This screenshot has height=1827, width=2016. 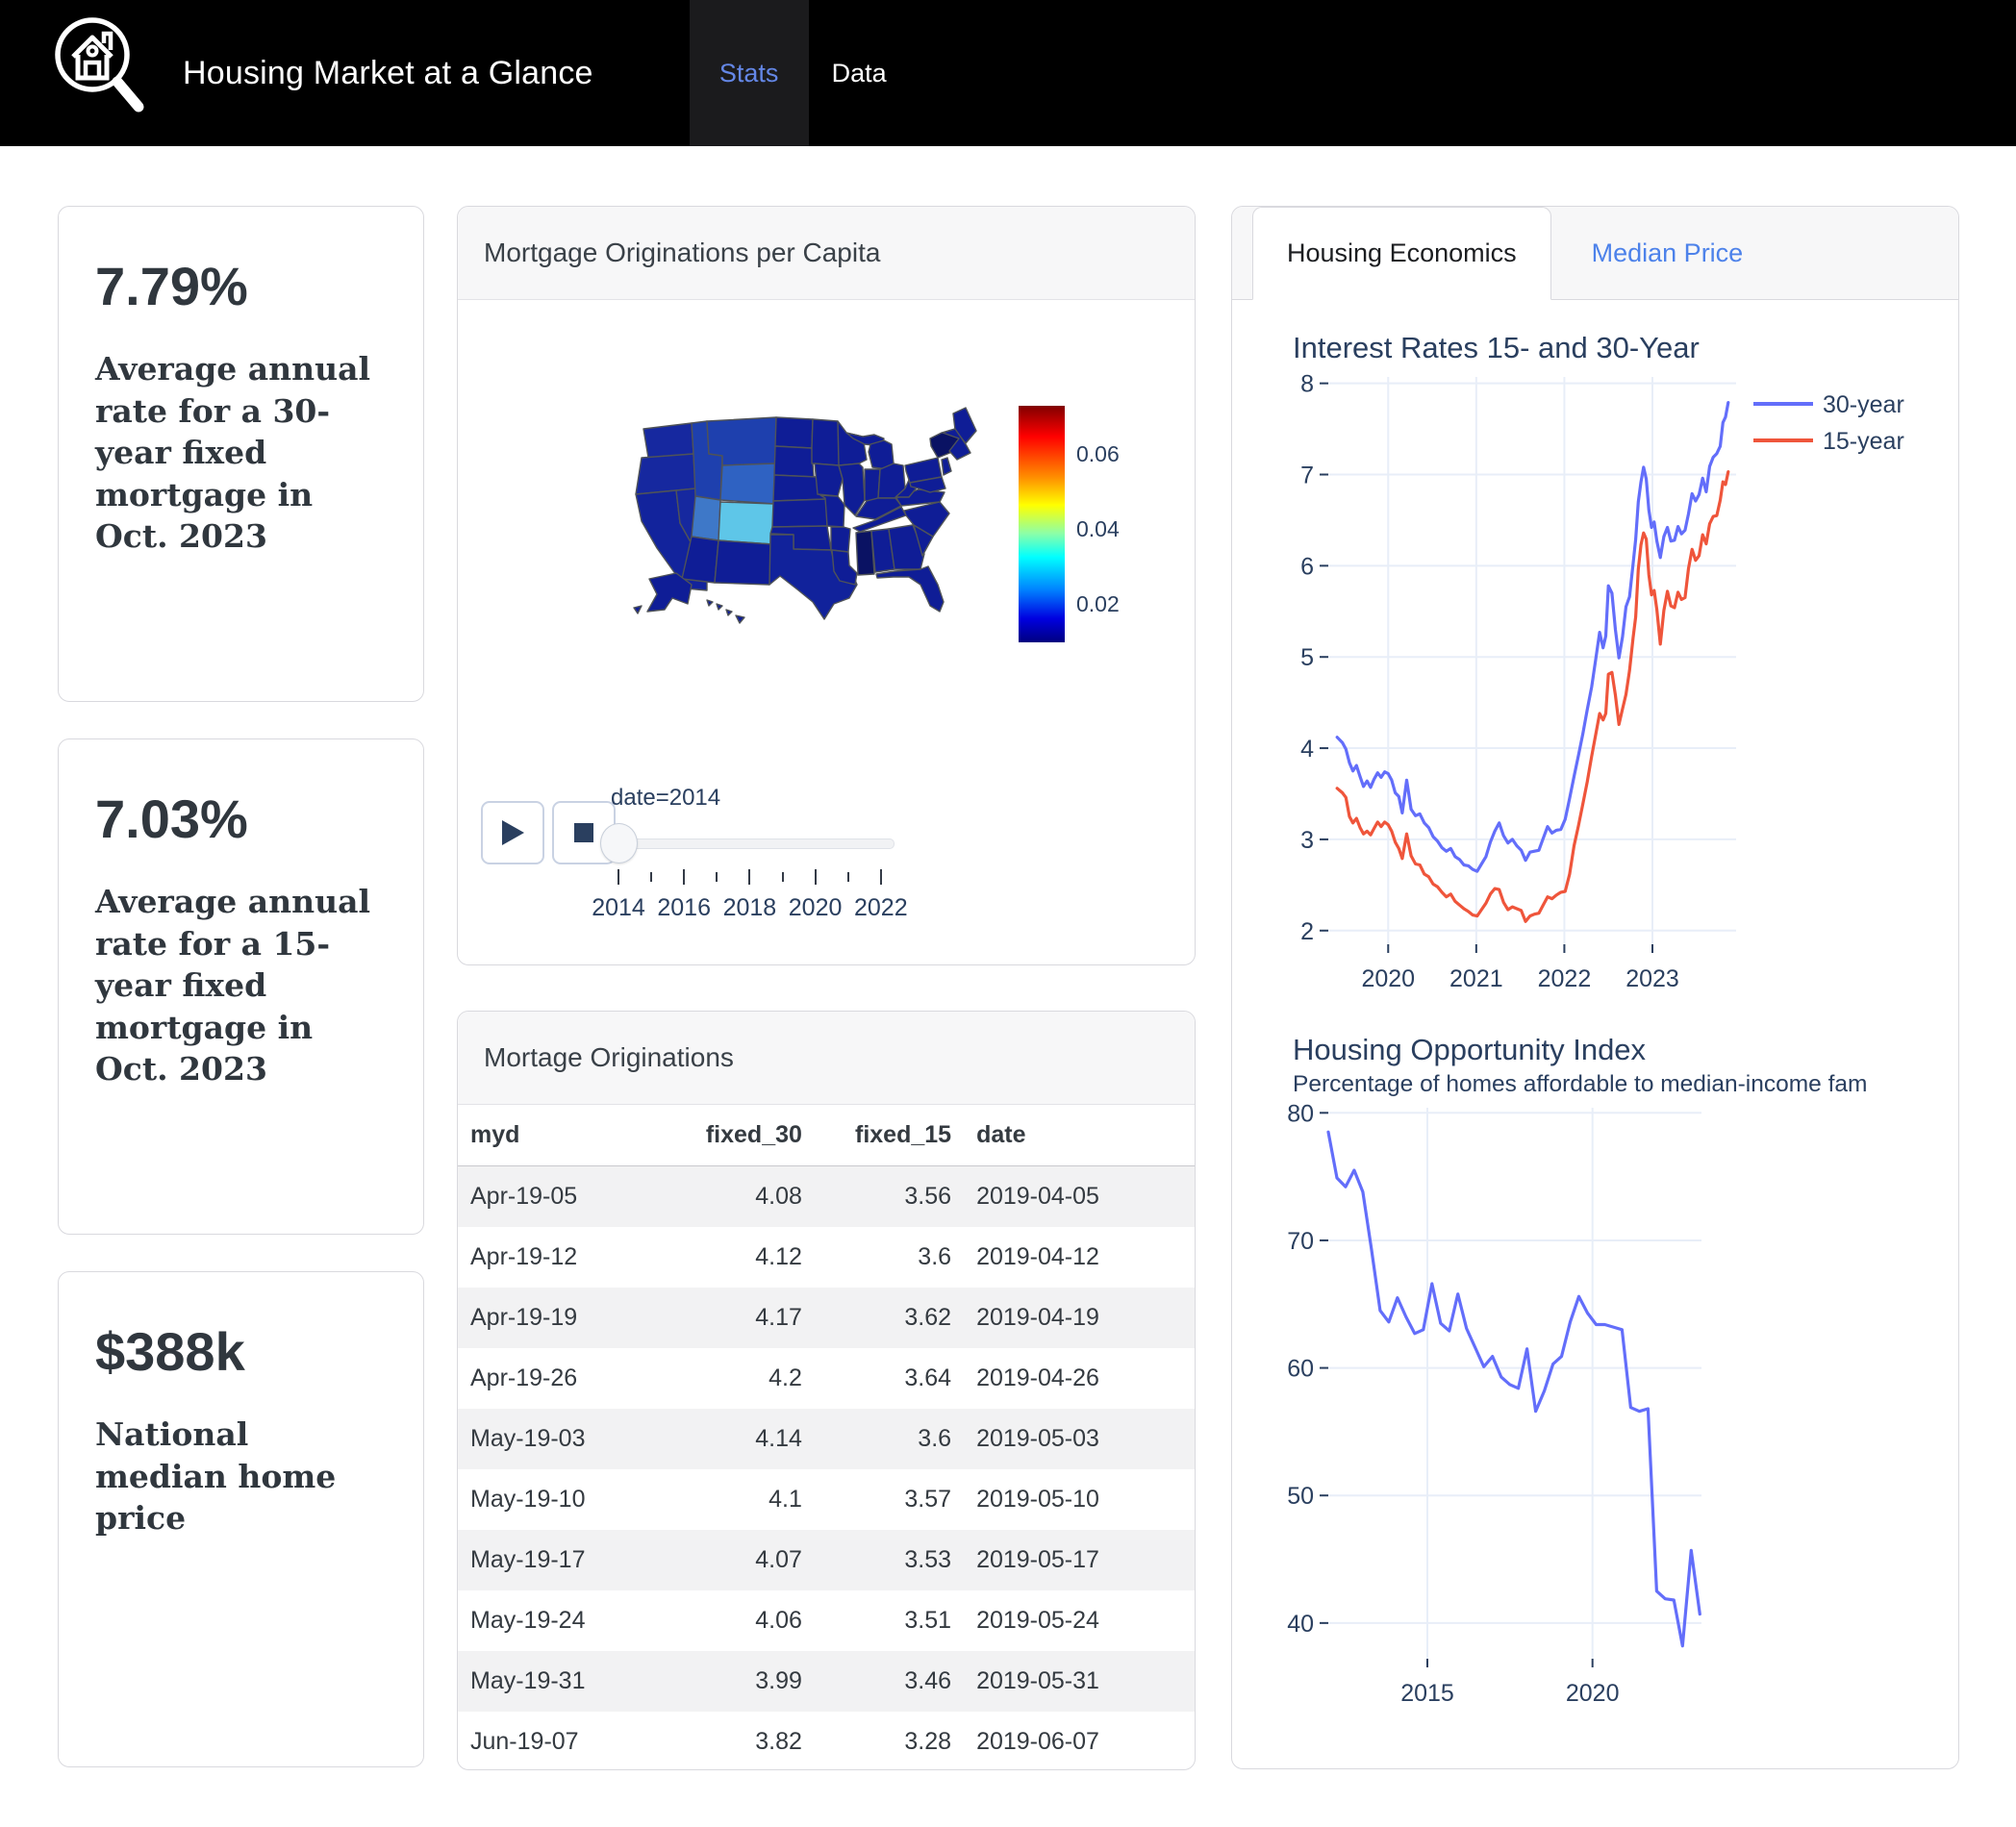 I want to click on state-H2, so click(x=720, y=607).